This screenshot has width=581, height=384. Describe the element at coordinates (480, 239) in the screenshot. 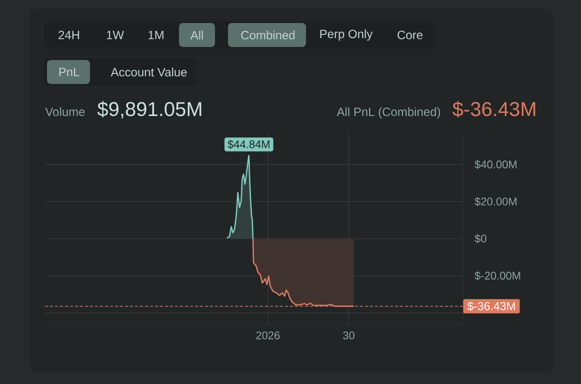

I see `y-tick-label: $0` at that location.